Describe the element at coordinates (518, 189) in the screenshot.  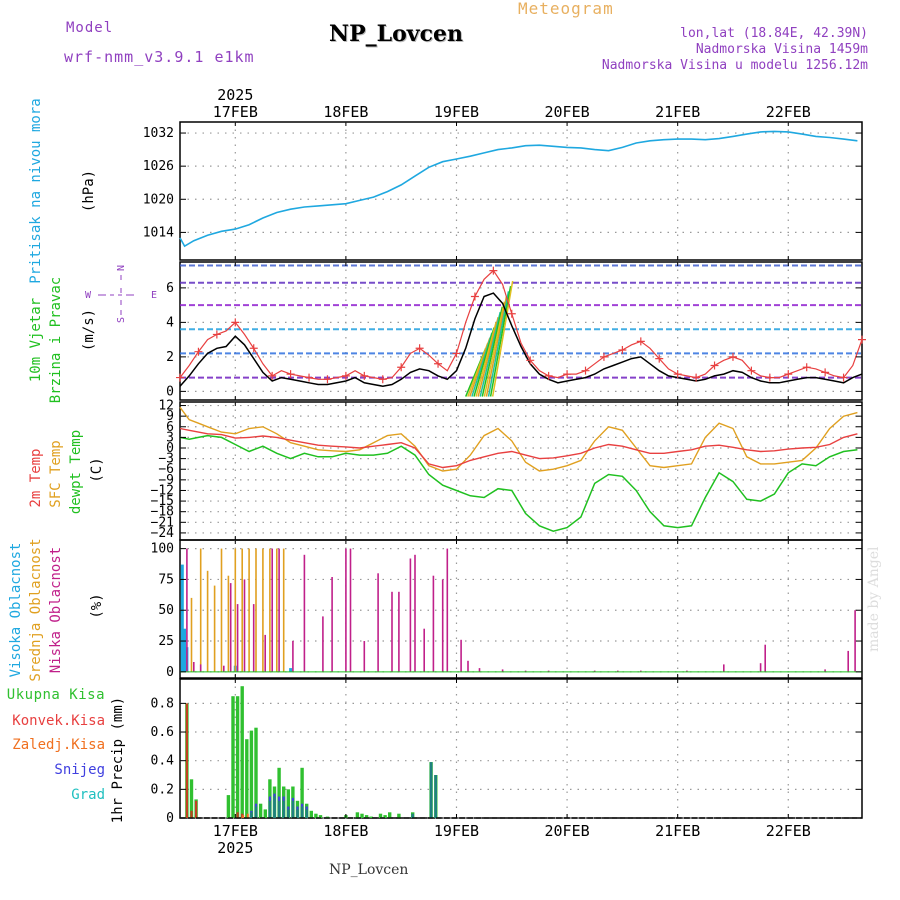
I see `pressure-line` at that location.